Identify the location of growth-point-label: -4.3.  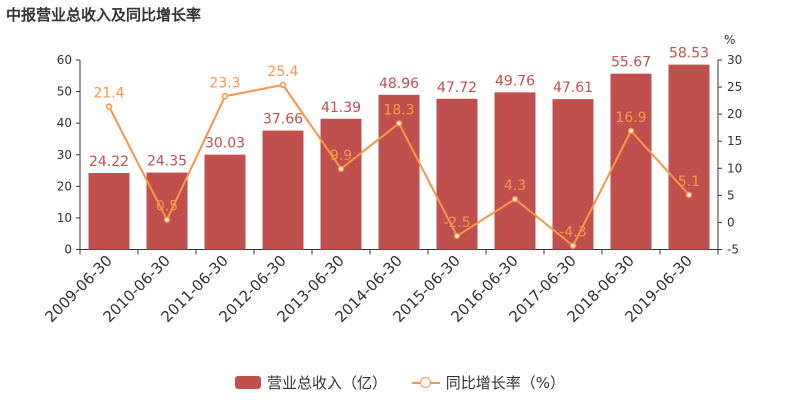
(572, 233).